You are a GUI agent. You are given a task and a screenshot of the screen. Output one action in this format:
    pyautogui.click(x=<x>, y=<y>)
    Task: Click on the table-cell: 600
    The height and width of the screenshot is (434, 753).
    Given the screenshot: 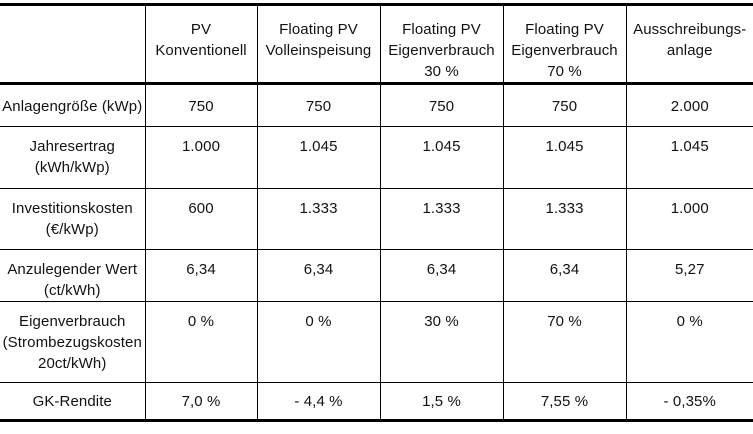 What is the action you would take?
    pyautogui.click(x=200, y=219)
    